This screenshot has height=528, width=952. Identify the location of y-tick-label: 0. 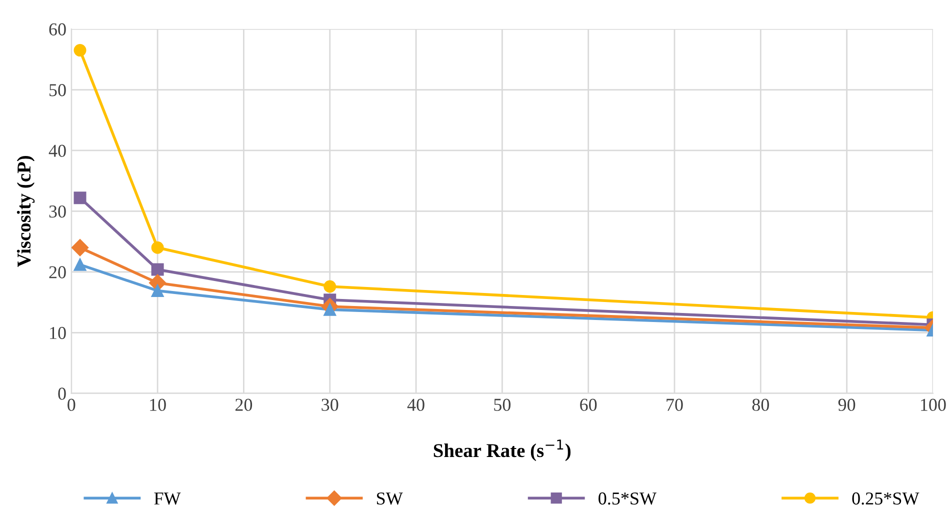
(62, 394).